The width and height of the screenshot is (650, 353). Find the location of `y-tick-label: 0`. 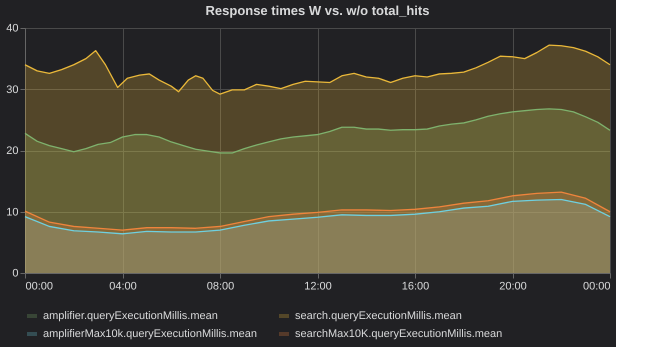

y-tick-label: 0 is located at coordinates (15, 274).